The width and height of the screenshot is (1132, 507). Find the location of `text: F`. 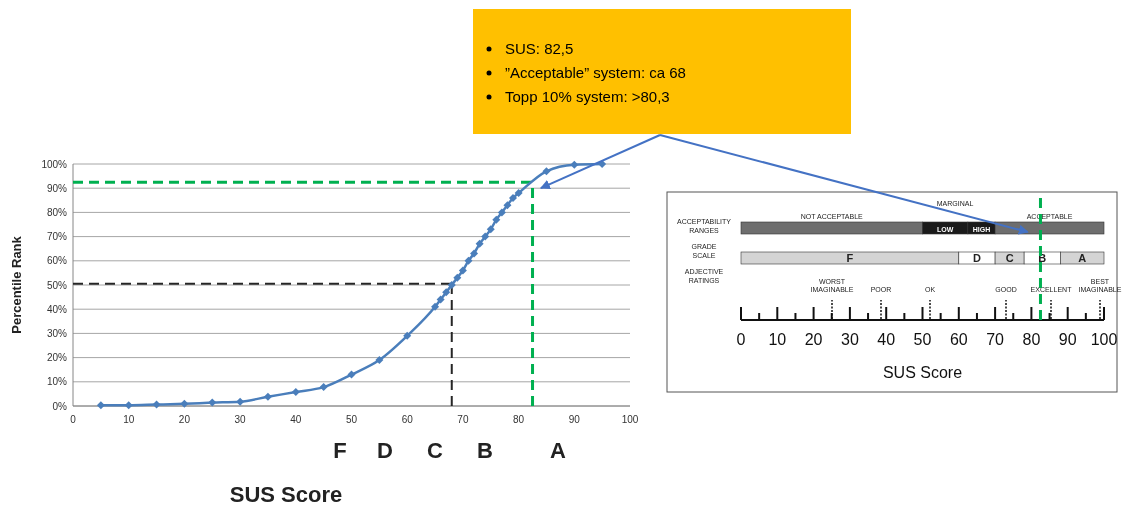

text: F is located at coordinates (340, 450).